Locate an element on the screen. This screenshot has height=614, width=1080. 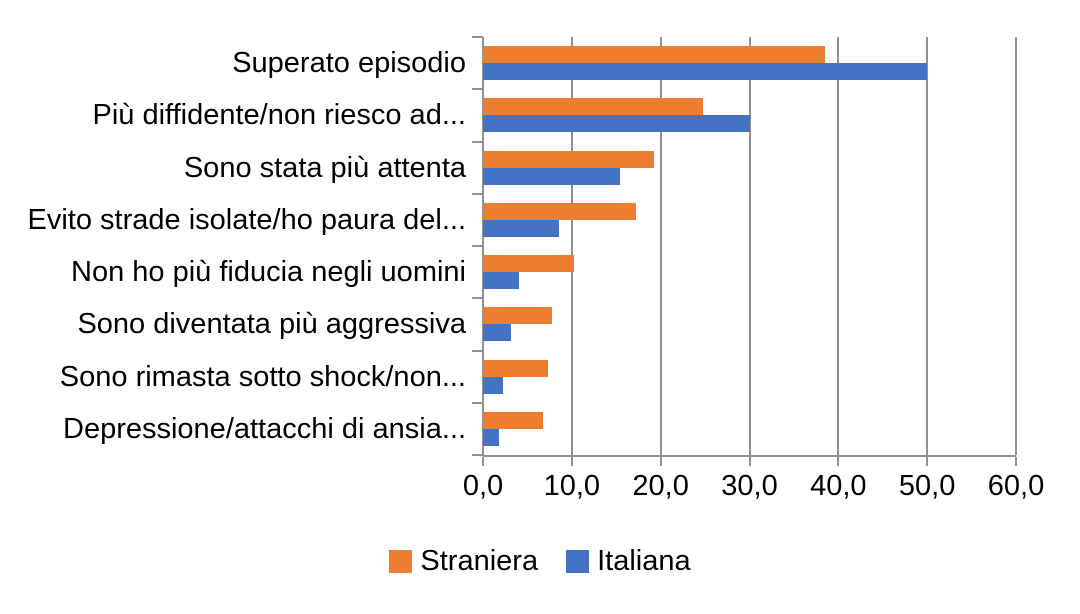
category-label: Sono stata più attenta is located at coordinates (324, 167).